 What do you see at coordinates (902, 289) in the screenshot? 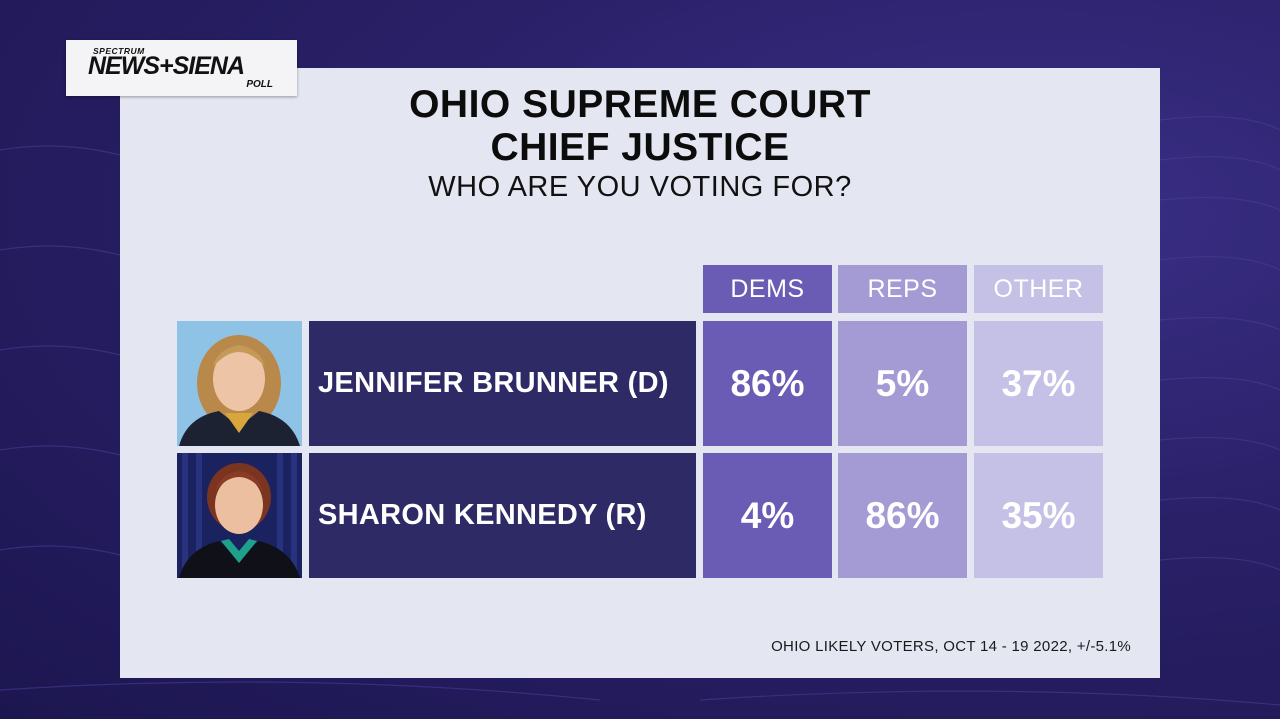
I see `column-header-reps: REPS` at bounding box center [902, 289].